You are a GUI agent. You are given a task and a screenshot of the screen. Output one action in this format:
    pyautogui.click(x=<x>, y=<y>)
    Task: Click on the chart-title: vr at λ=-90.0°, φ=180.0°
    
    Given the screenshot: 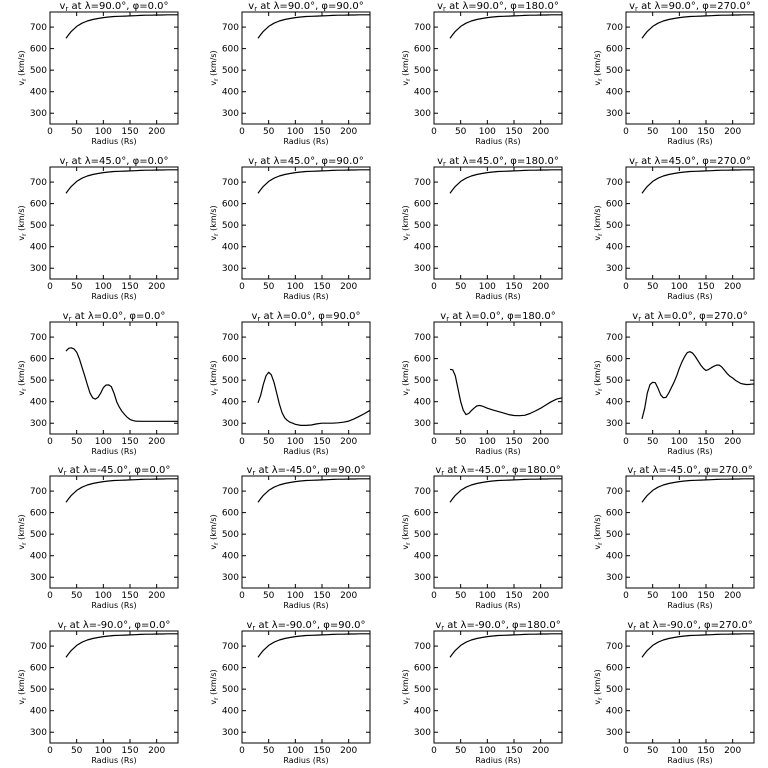 What is the action you would take?
    pyautogui.click(x=497, y=626)
    